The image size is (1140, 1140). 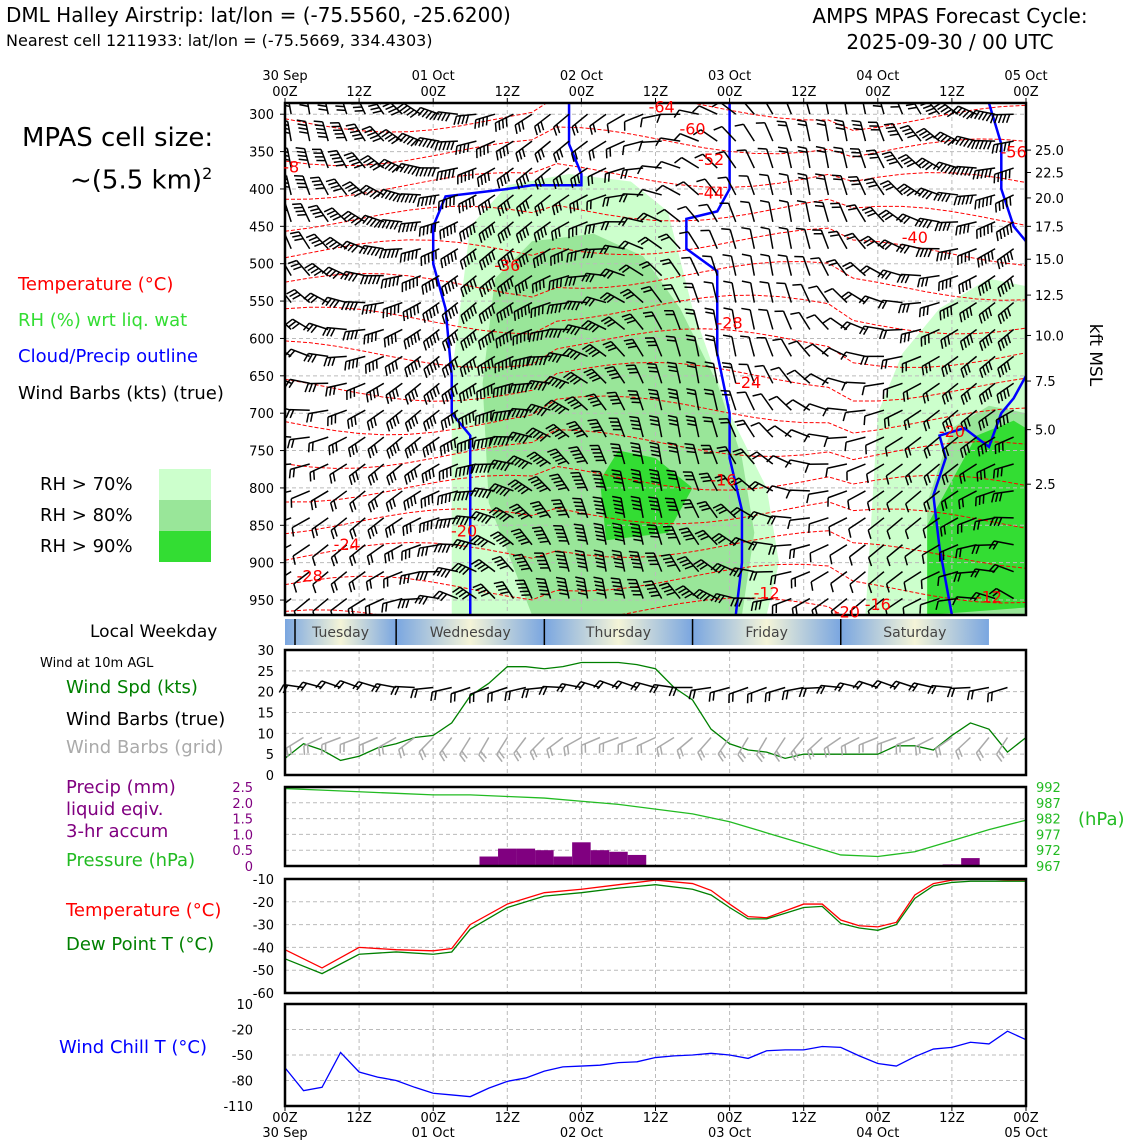 I want to click on cell-size-line1: MPAS cell size:, so click(x=118, y=138).